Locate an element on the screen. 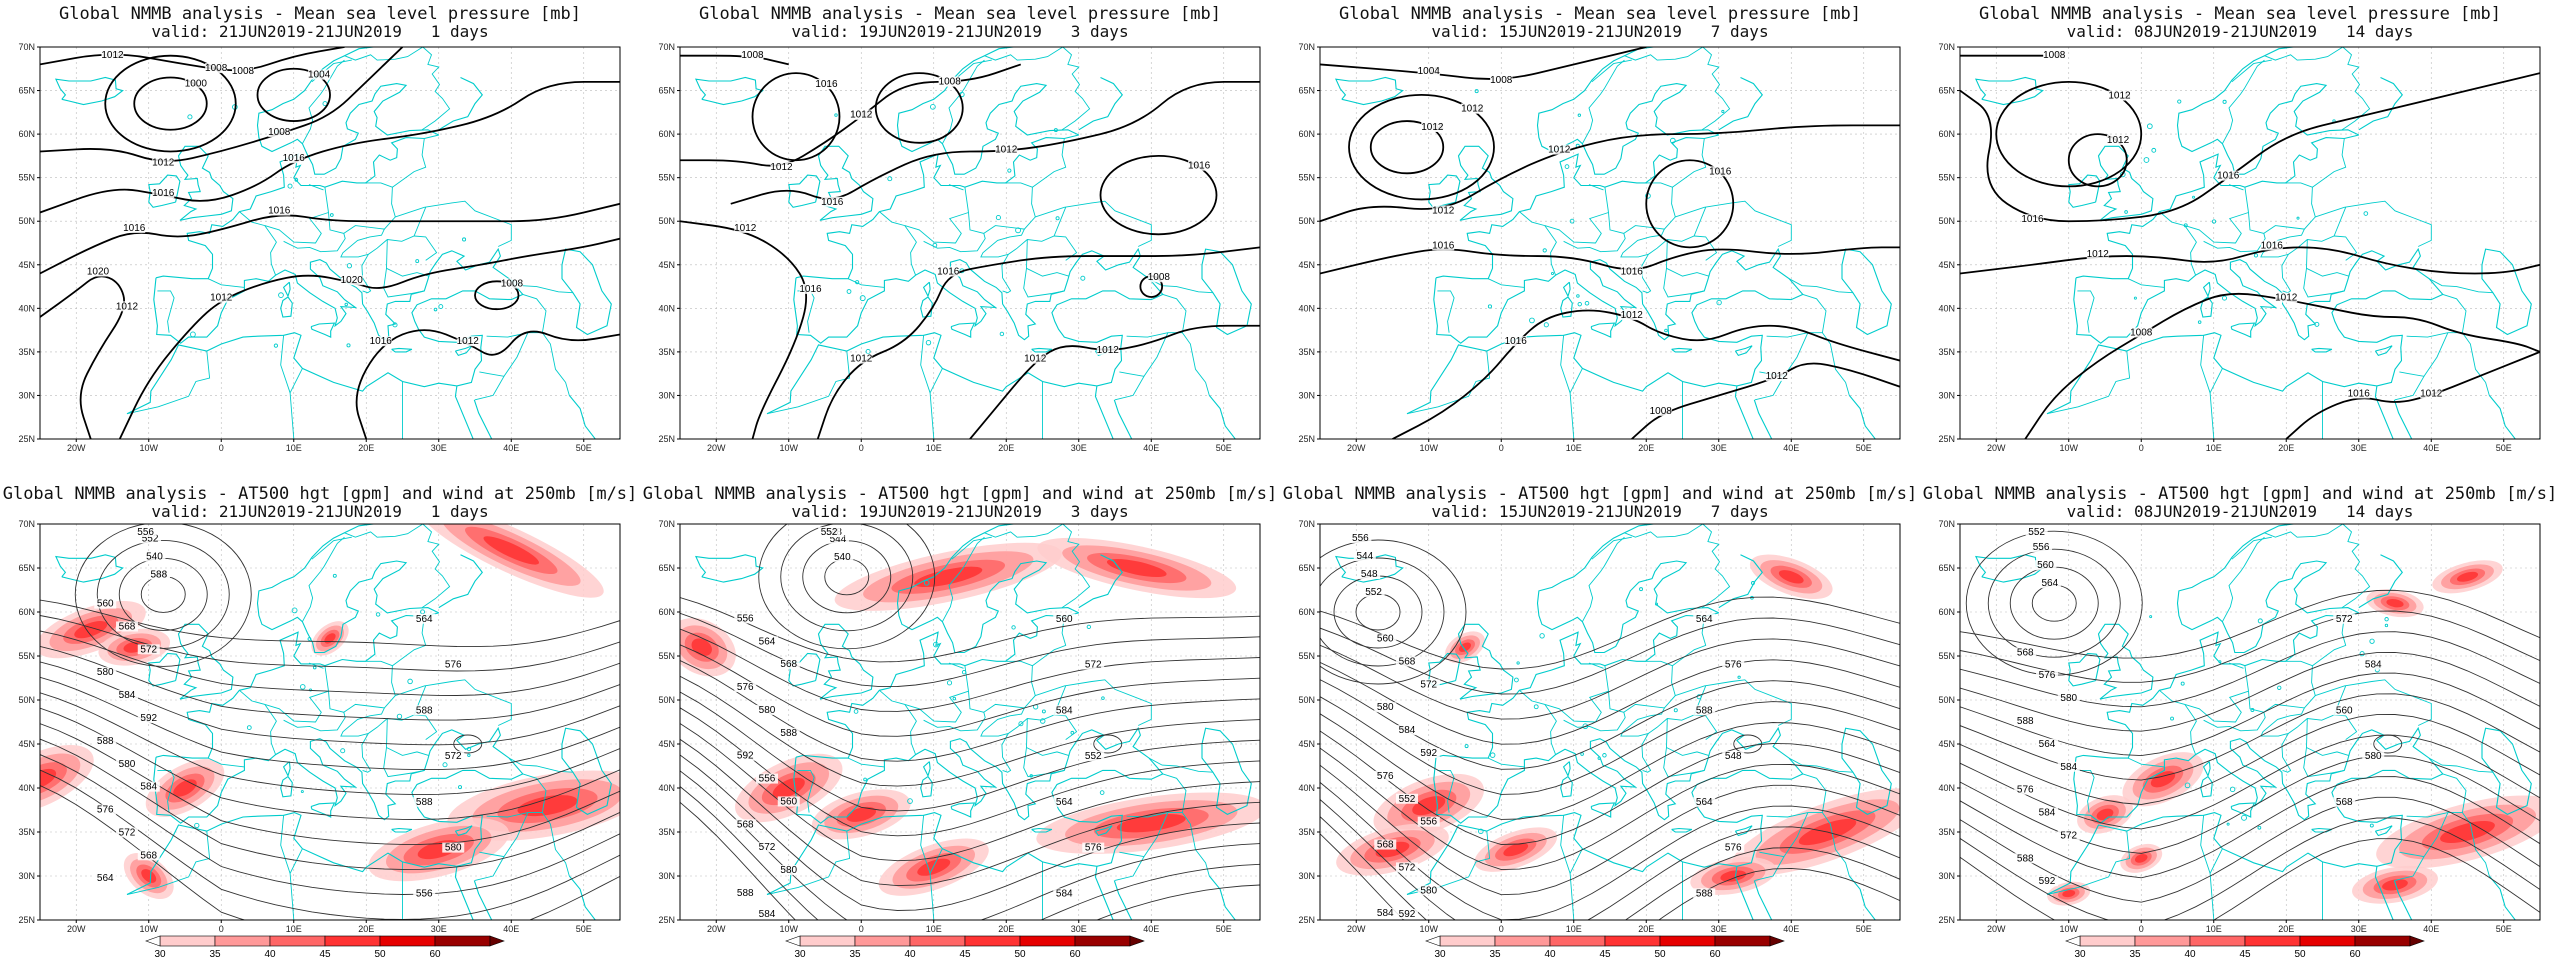  contour-label: 544 is located at coordinates (1364, 556).